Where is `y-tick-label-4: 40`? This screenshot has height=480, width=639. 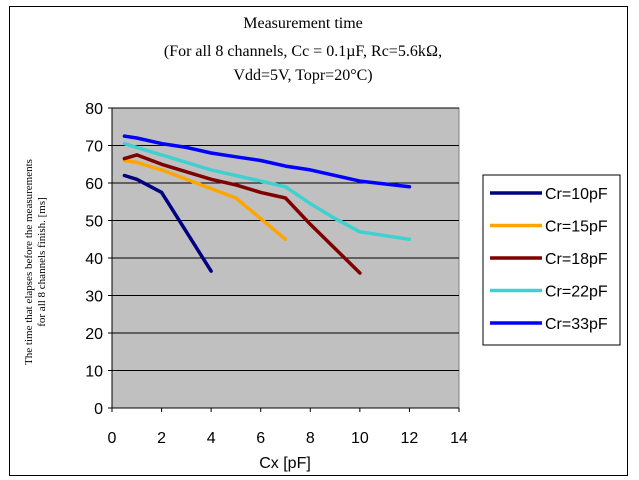
y-tick-label-4: 40 is located at coordinates (94, 259).